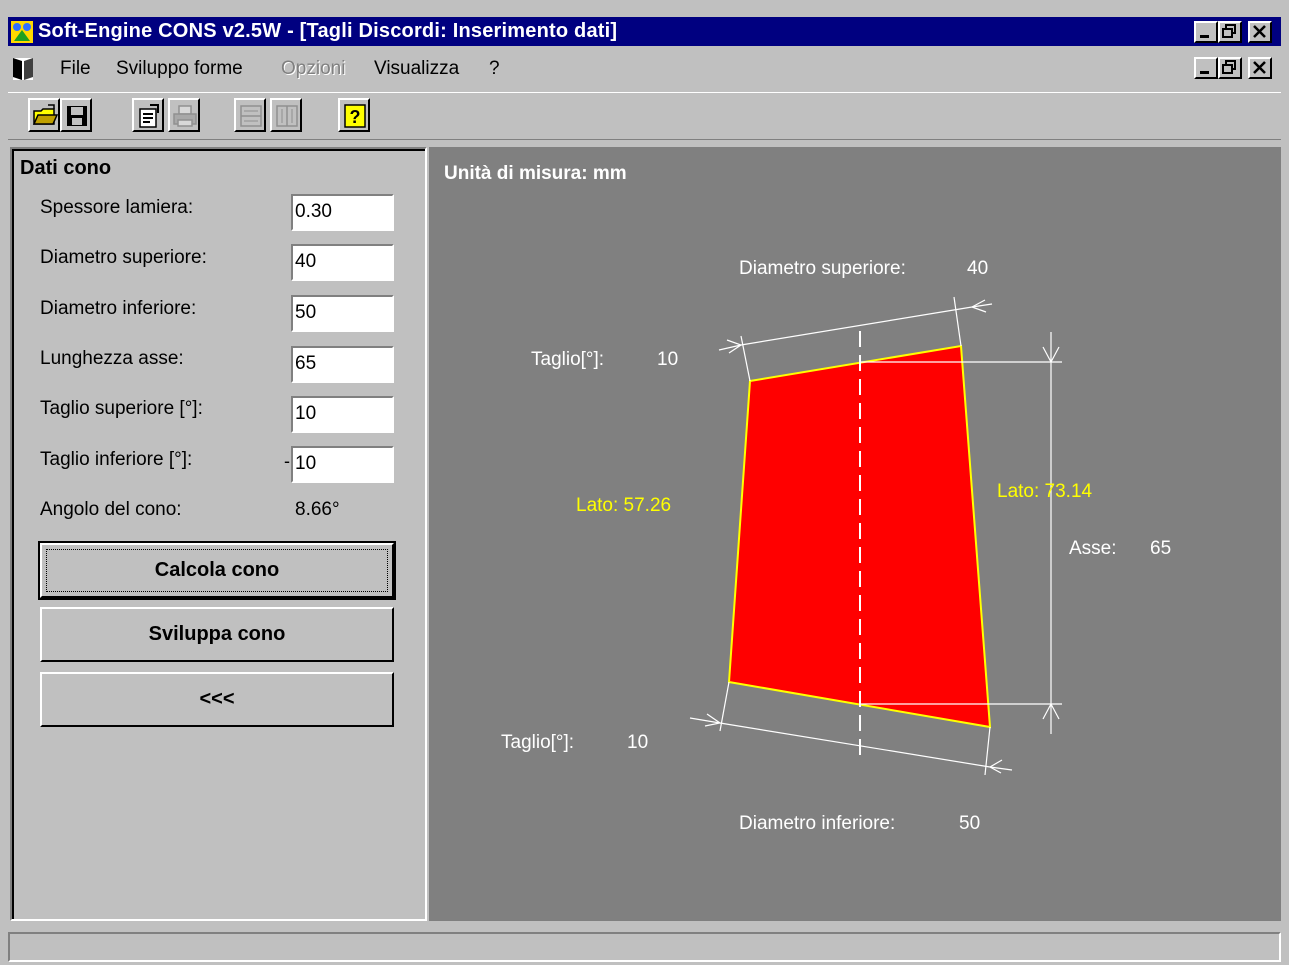  I want to click on unit-label: Unità di misura: mm, so click(535, 173).